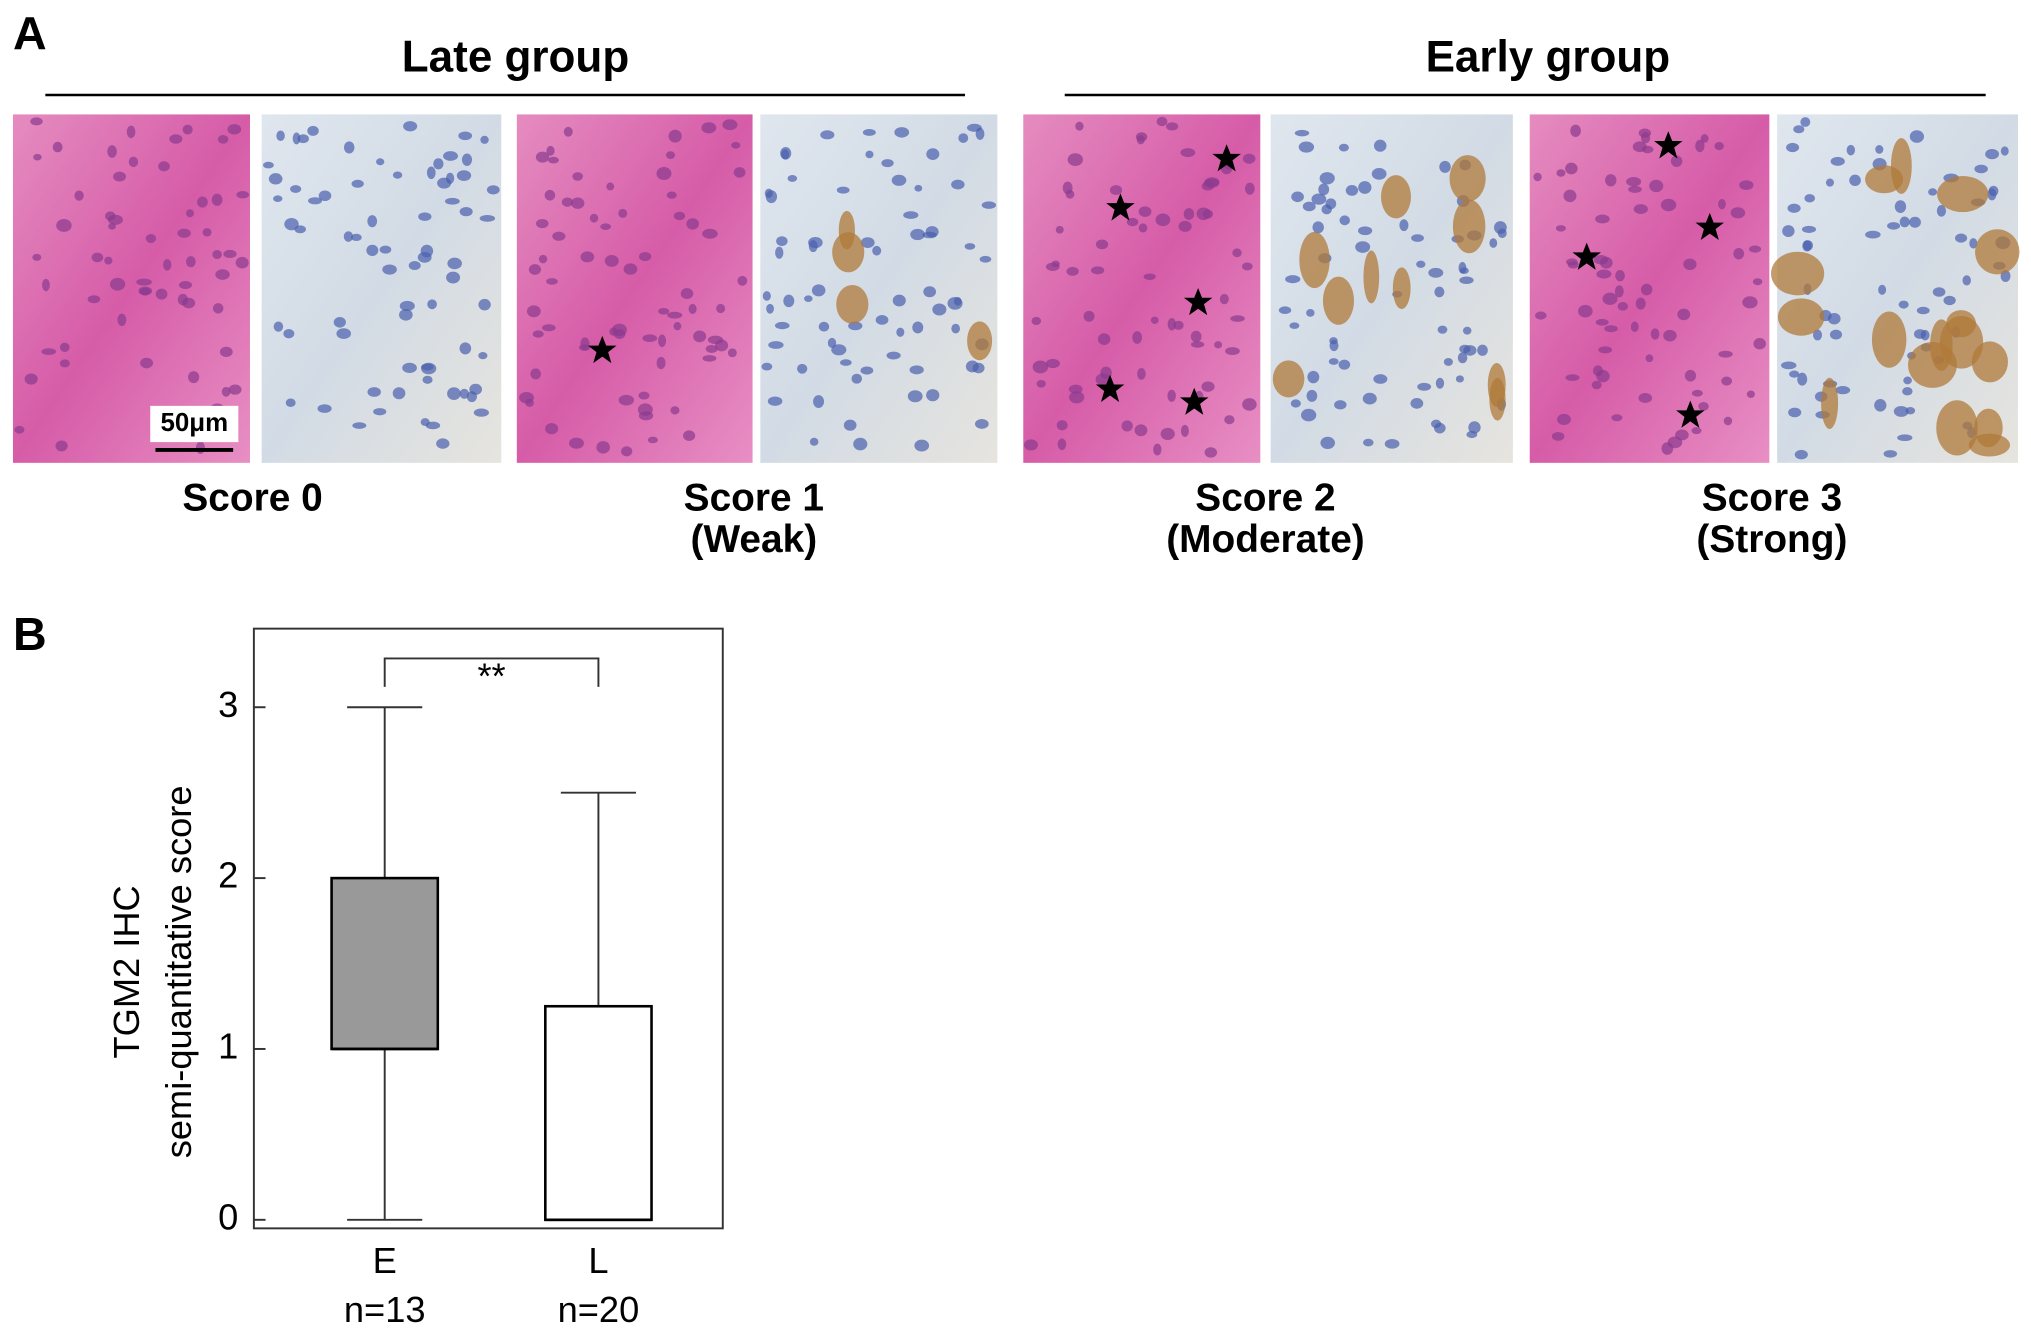 The height and width of the screenshot is (1335, 2031). What do you see at coordinates (1771, 539) in the screenshot?
I see `score-sublabel: (Strong)` at bounding box center [1771, 539].